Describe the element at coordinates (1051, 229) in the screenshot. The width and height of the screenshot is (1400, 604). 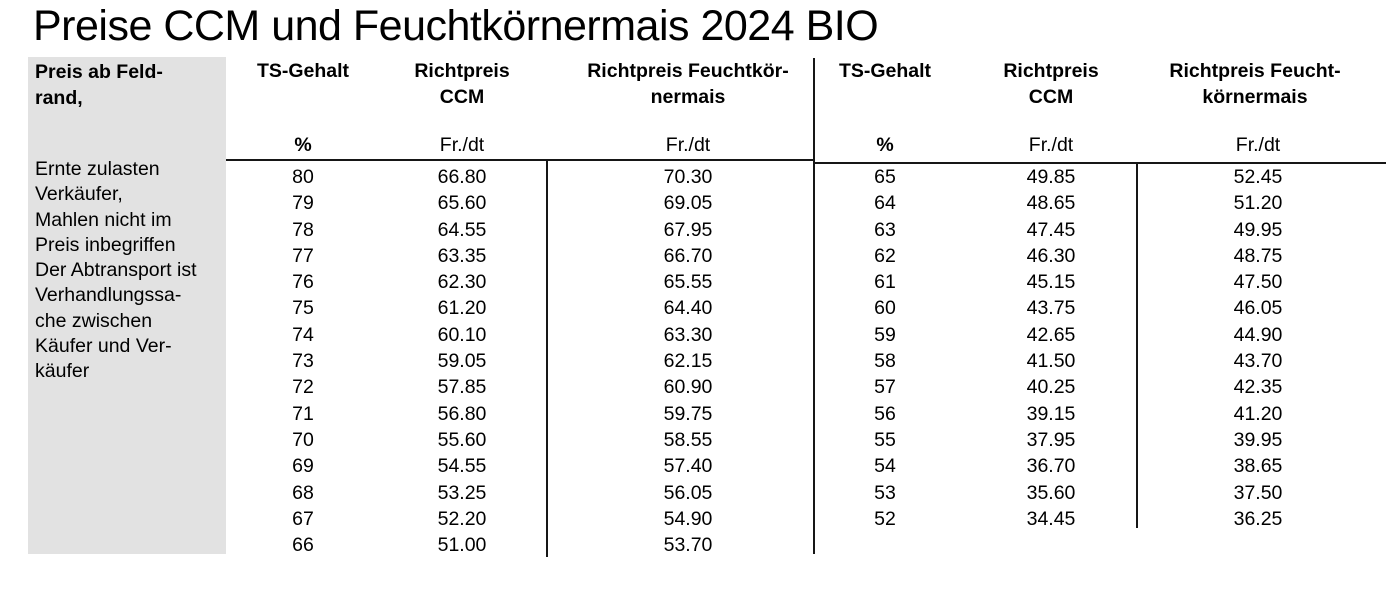
I see `table-cell: 47.45` at that location.